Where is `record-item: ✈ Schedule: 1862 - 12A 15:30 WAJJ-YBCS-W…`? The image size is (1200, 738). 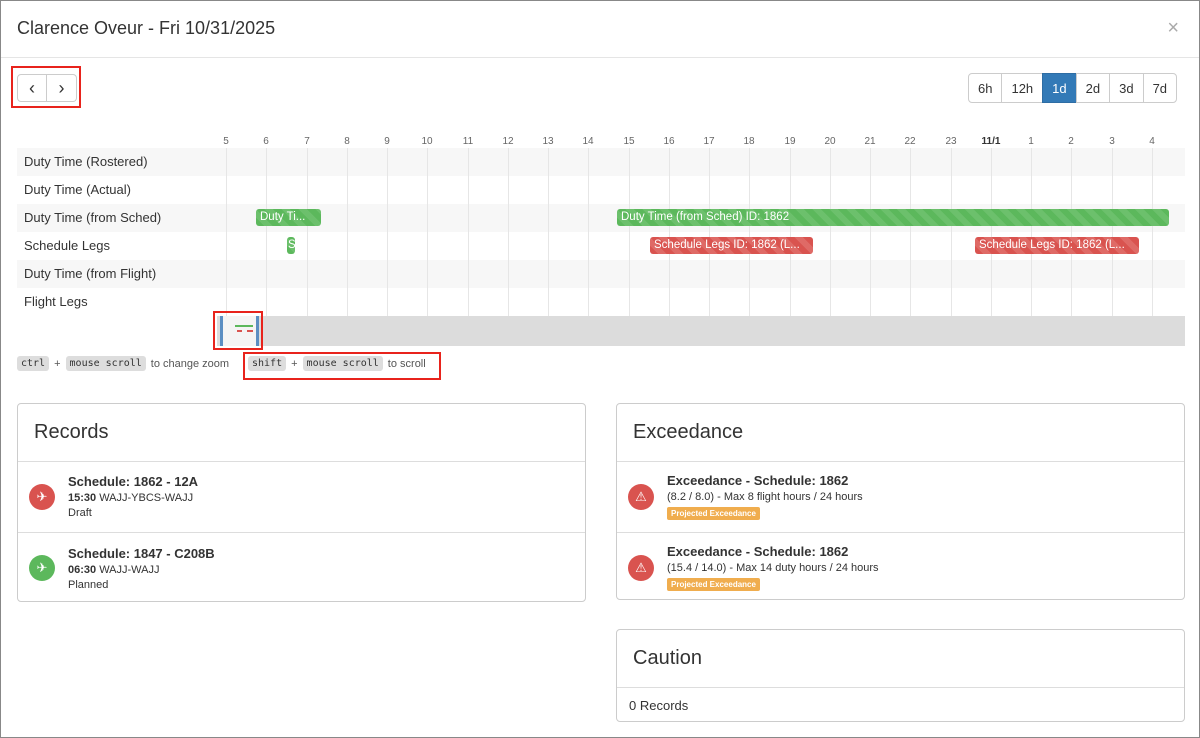 record-item: ✈ Schedule: 1862 - 12A 15:30 WAJJ-YBCS-W… is located at coordinates (301, 497).